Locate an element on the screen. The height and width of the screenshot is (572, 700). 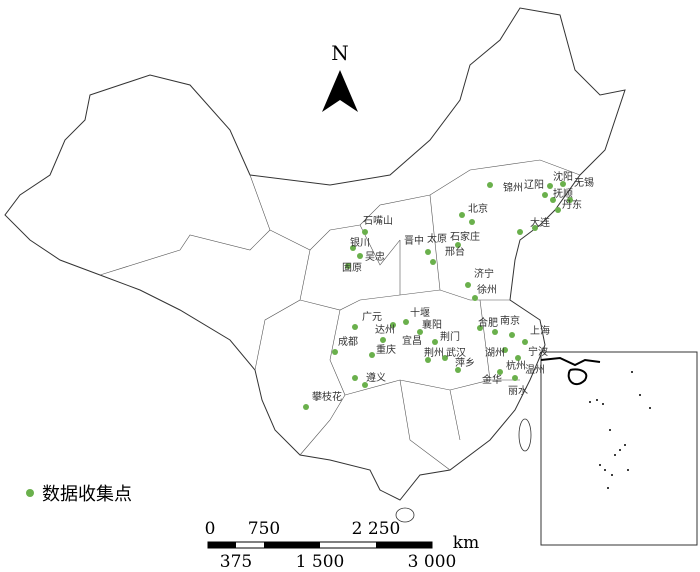
city-label: 丽水 is located at coordinates (518, 391).